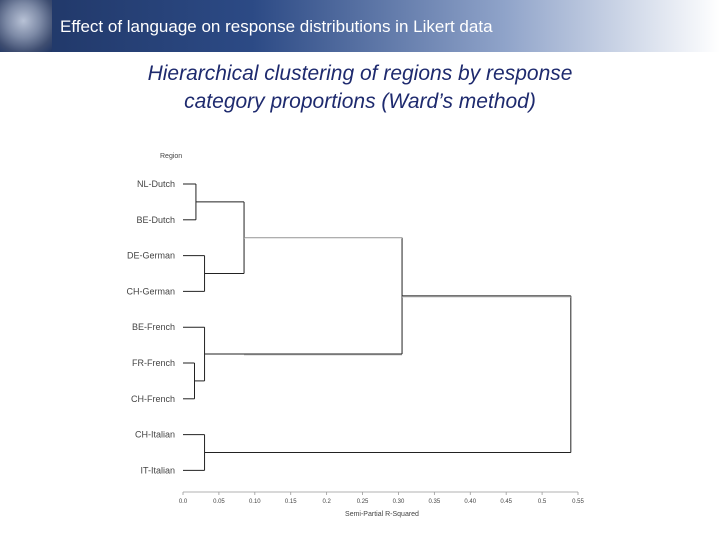  Describe the element at coordinates (382, 514) in the screenshot. I see `x-axis-title: Semi-Partial R-Squared` at that location.